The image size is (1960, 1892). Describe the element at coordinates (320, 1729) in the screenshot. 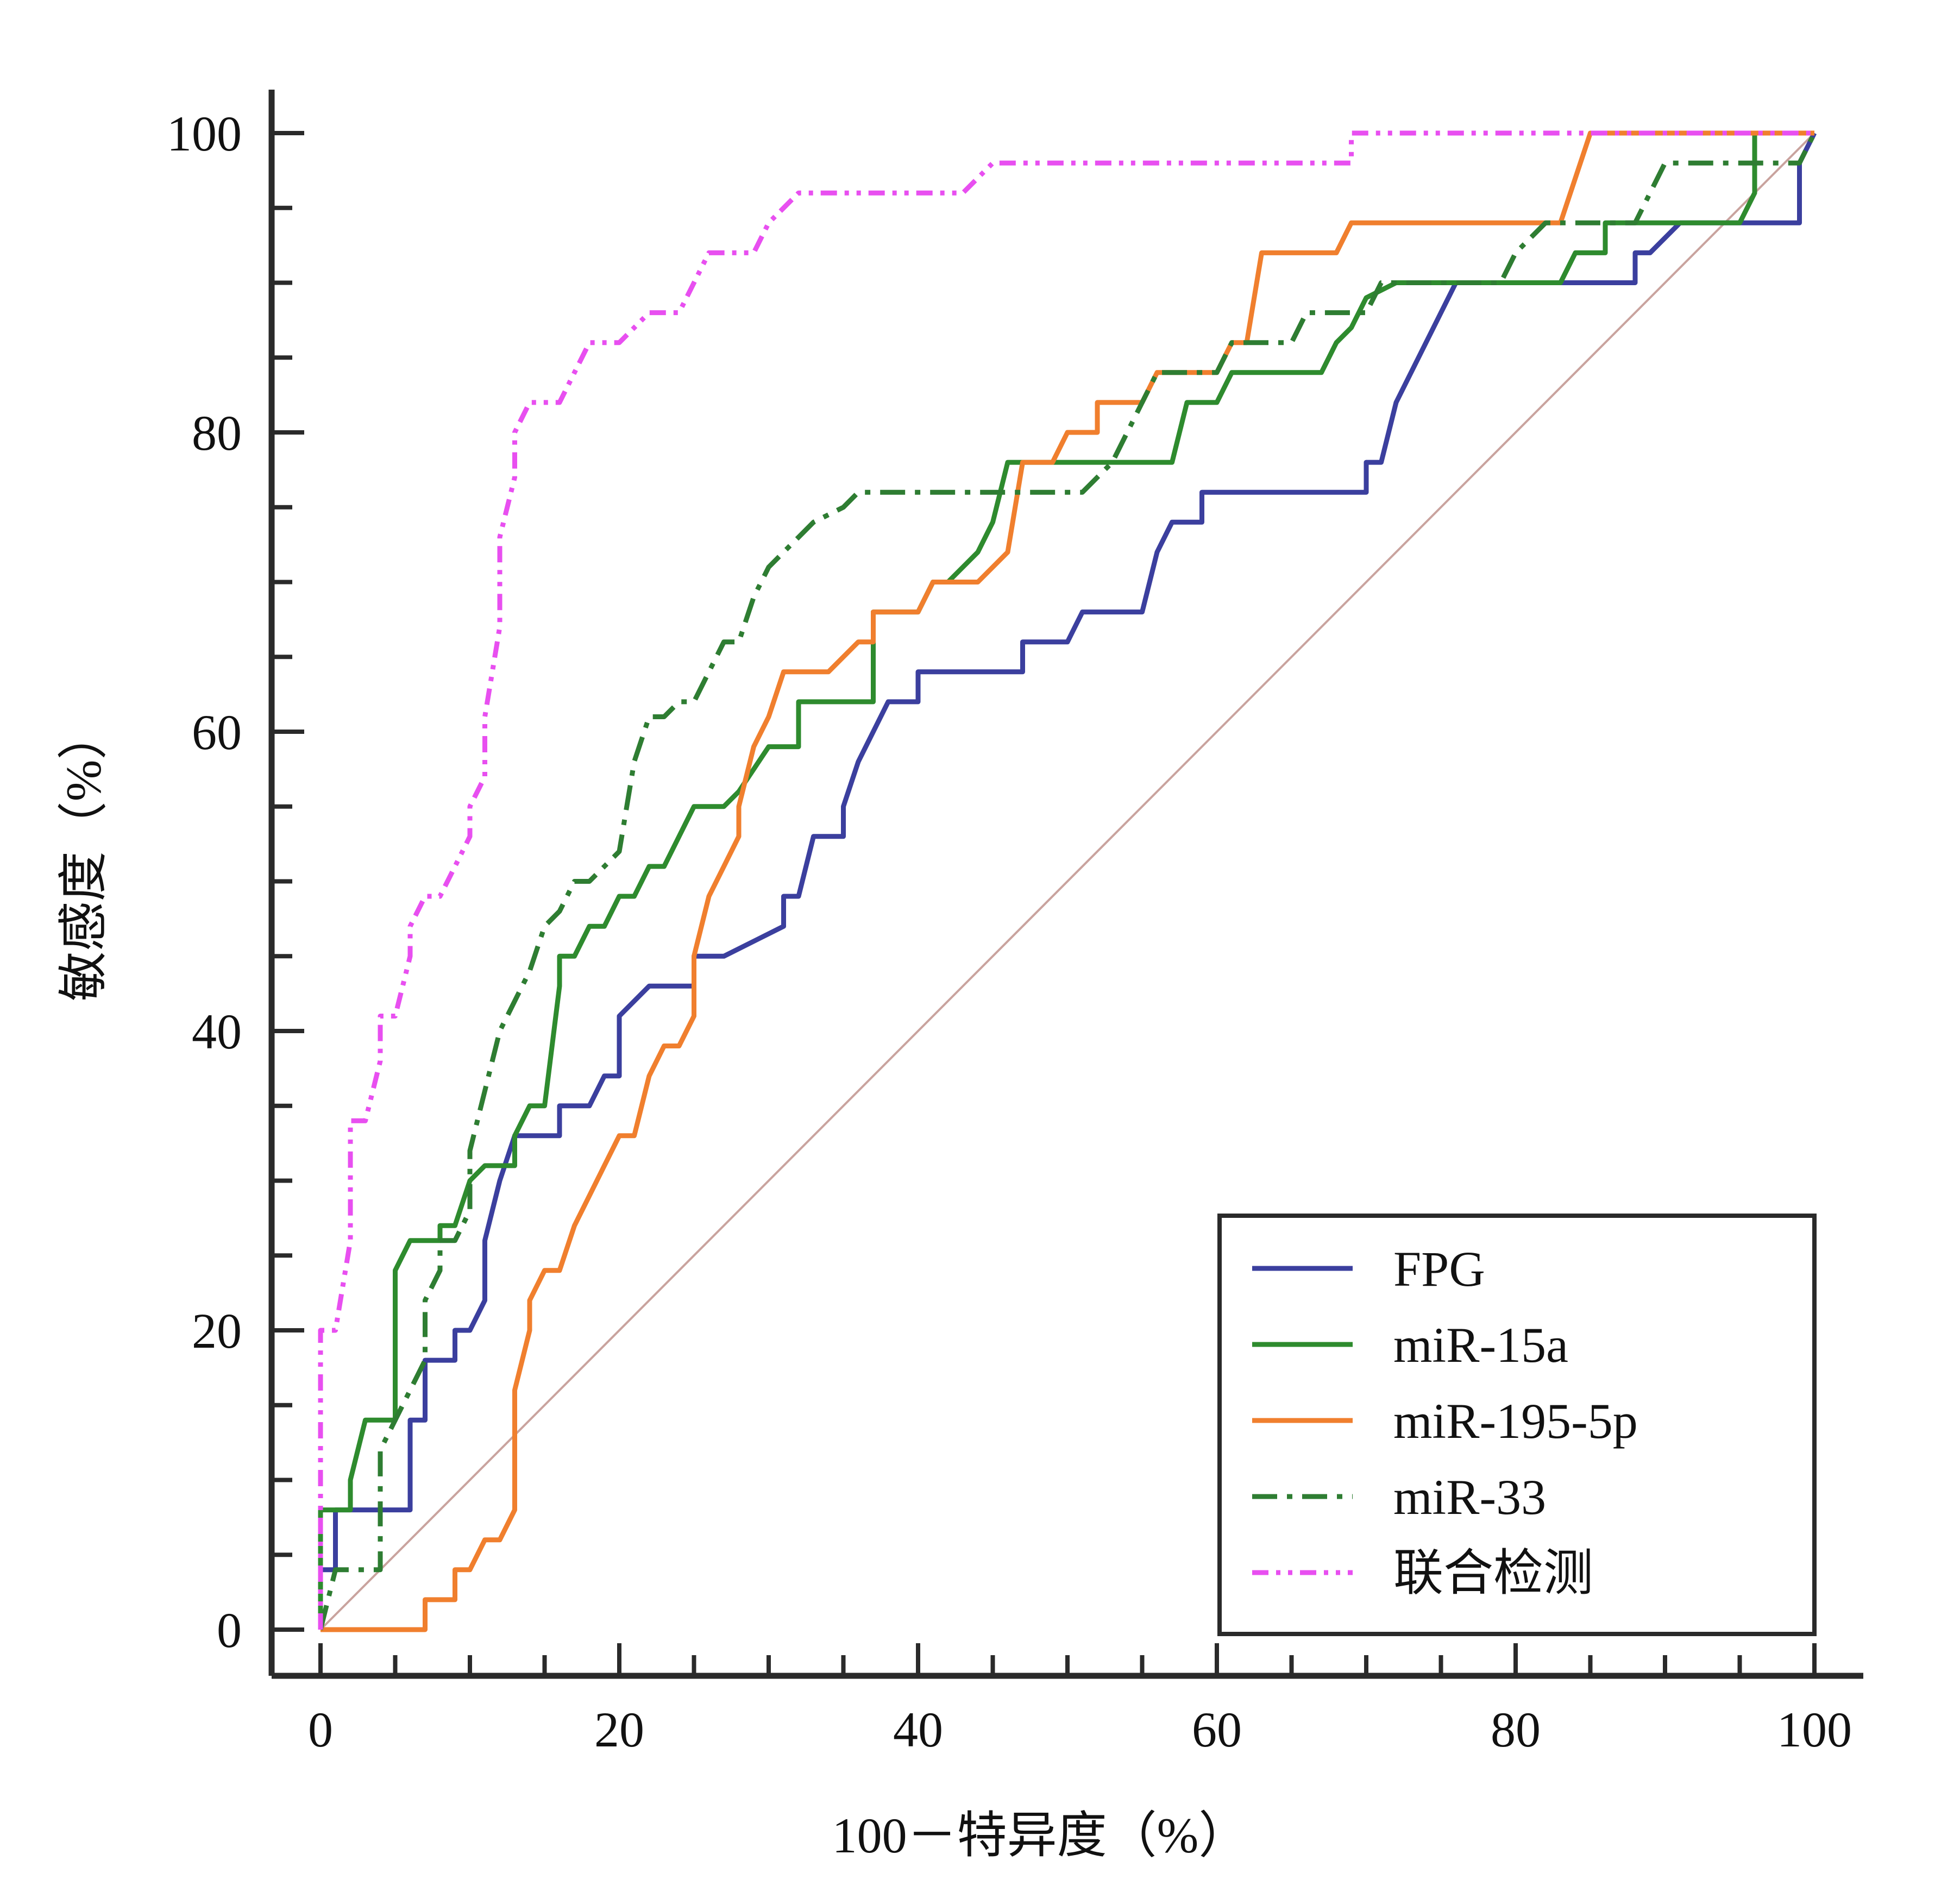

I see `x-tick-label: 0` at that location.